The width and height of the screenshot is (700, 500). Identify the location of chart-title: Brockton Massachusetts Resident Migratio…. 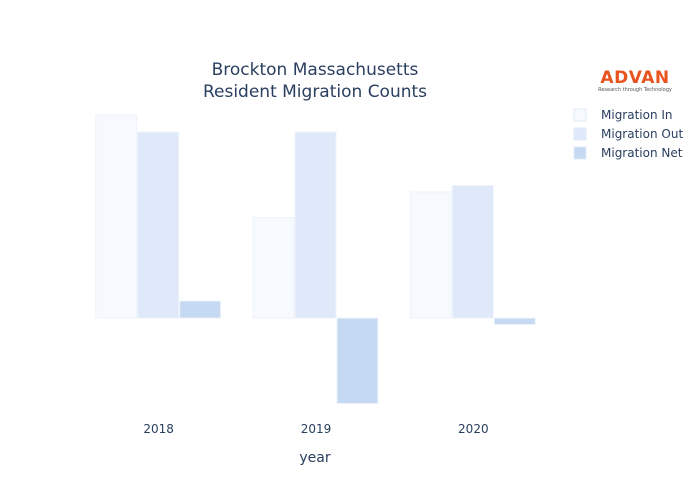
(315, 81).